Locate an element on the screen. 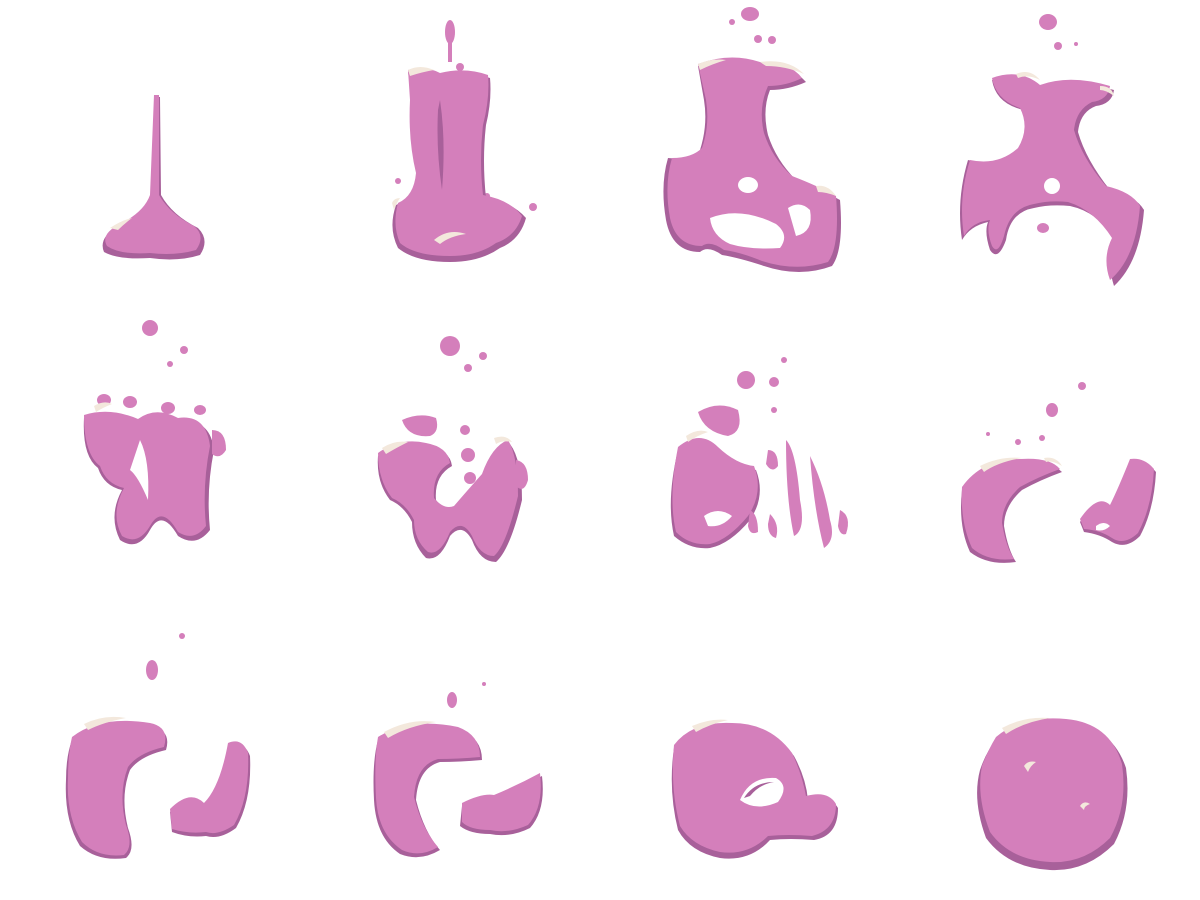 The width and height of the screenshot is (1200, 900). frame-12-round-blob is located at coordinates (1050, 750).